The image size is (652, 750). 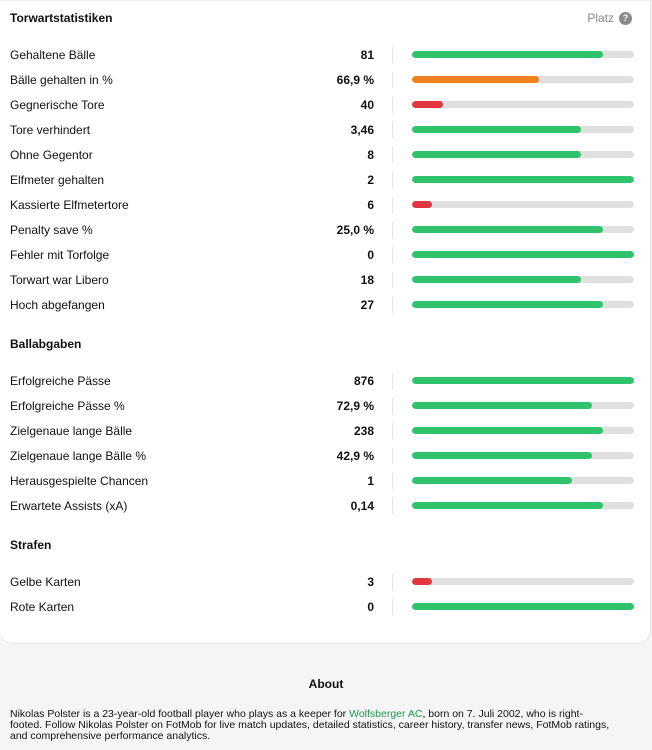 I want to click on rank-toggle: Platz ?, so click(x=609, y=18).